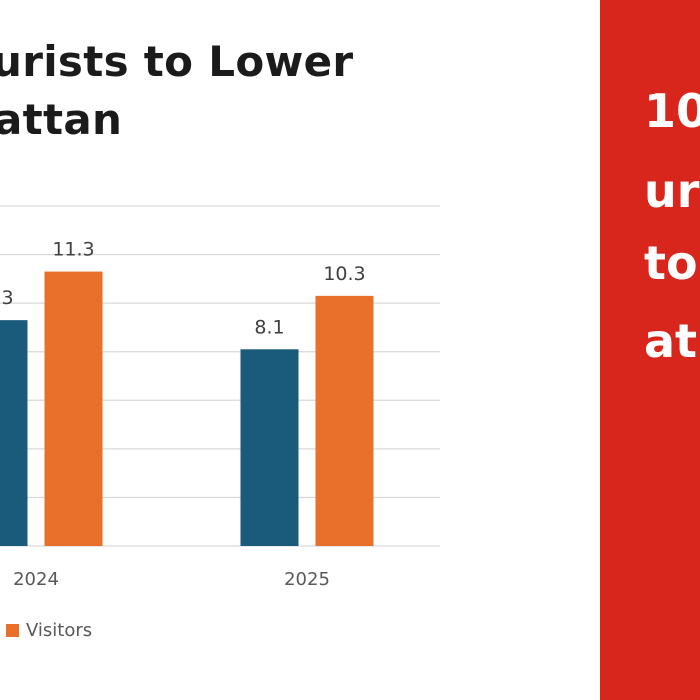 This screenshot has height=700, width=700. What do you see at coordinates (61, 119) in the screenshot?
I see `chart-title-line-2: attan` at bounding box center [61, 119].